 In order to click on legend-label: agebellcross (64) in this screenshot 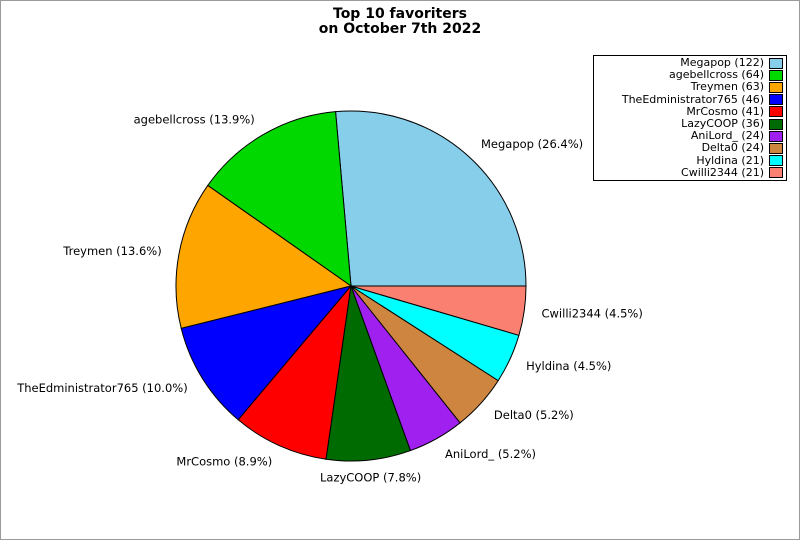, I will do `click(716, 75)`.